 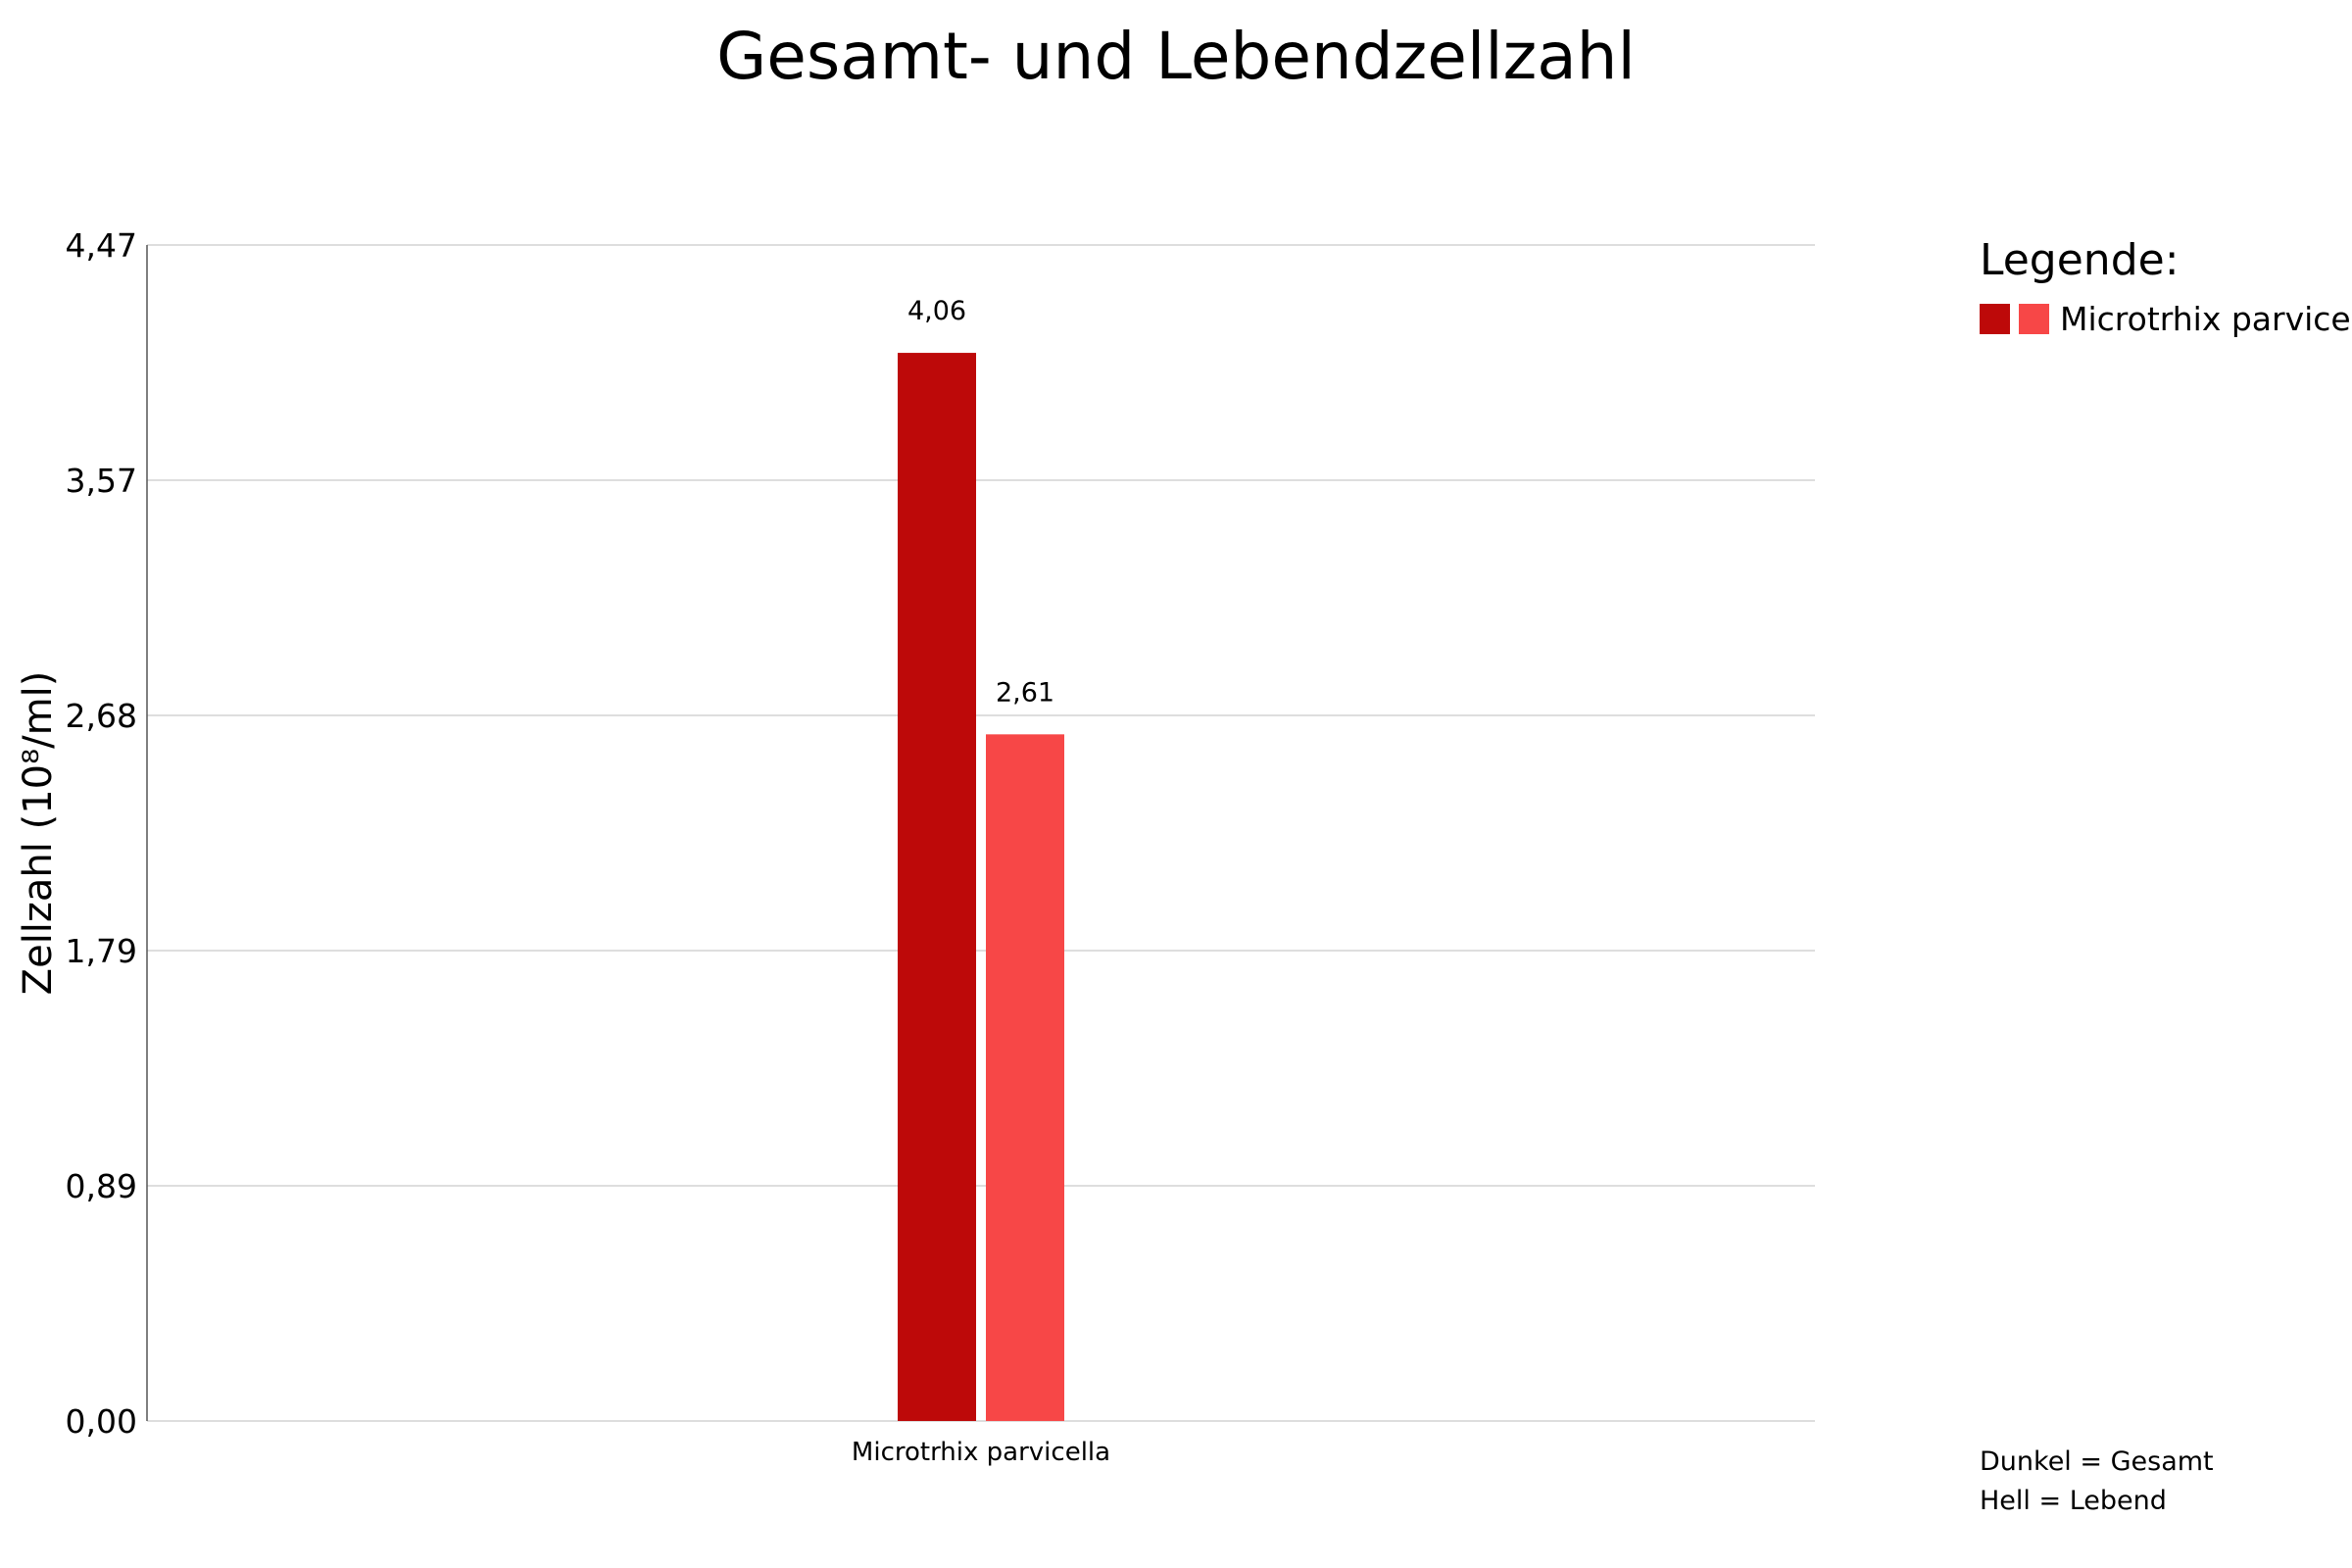 I want to click on y-axis-label: Zellzahl (10⁸/ml), so click(x=38, y=833).